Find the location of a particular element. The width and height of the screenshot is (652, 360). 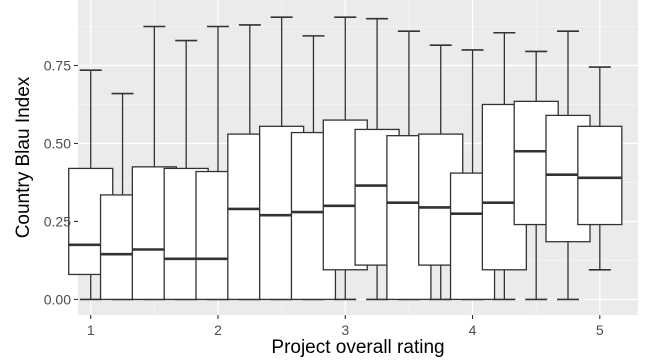

y-tick-label: 0.50 is located at coordinates (57, 143).